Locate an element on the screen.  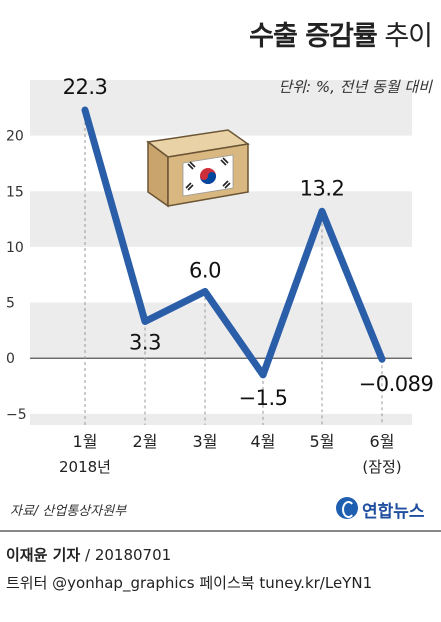
reporter-name: 이재윤 기자 is located at coordinates (43, 555).